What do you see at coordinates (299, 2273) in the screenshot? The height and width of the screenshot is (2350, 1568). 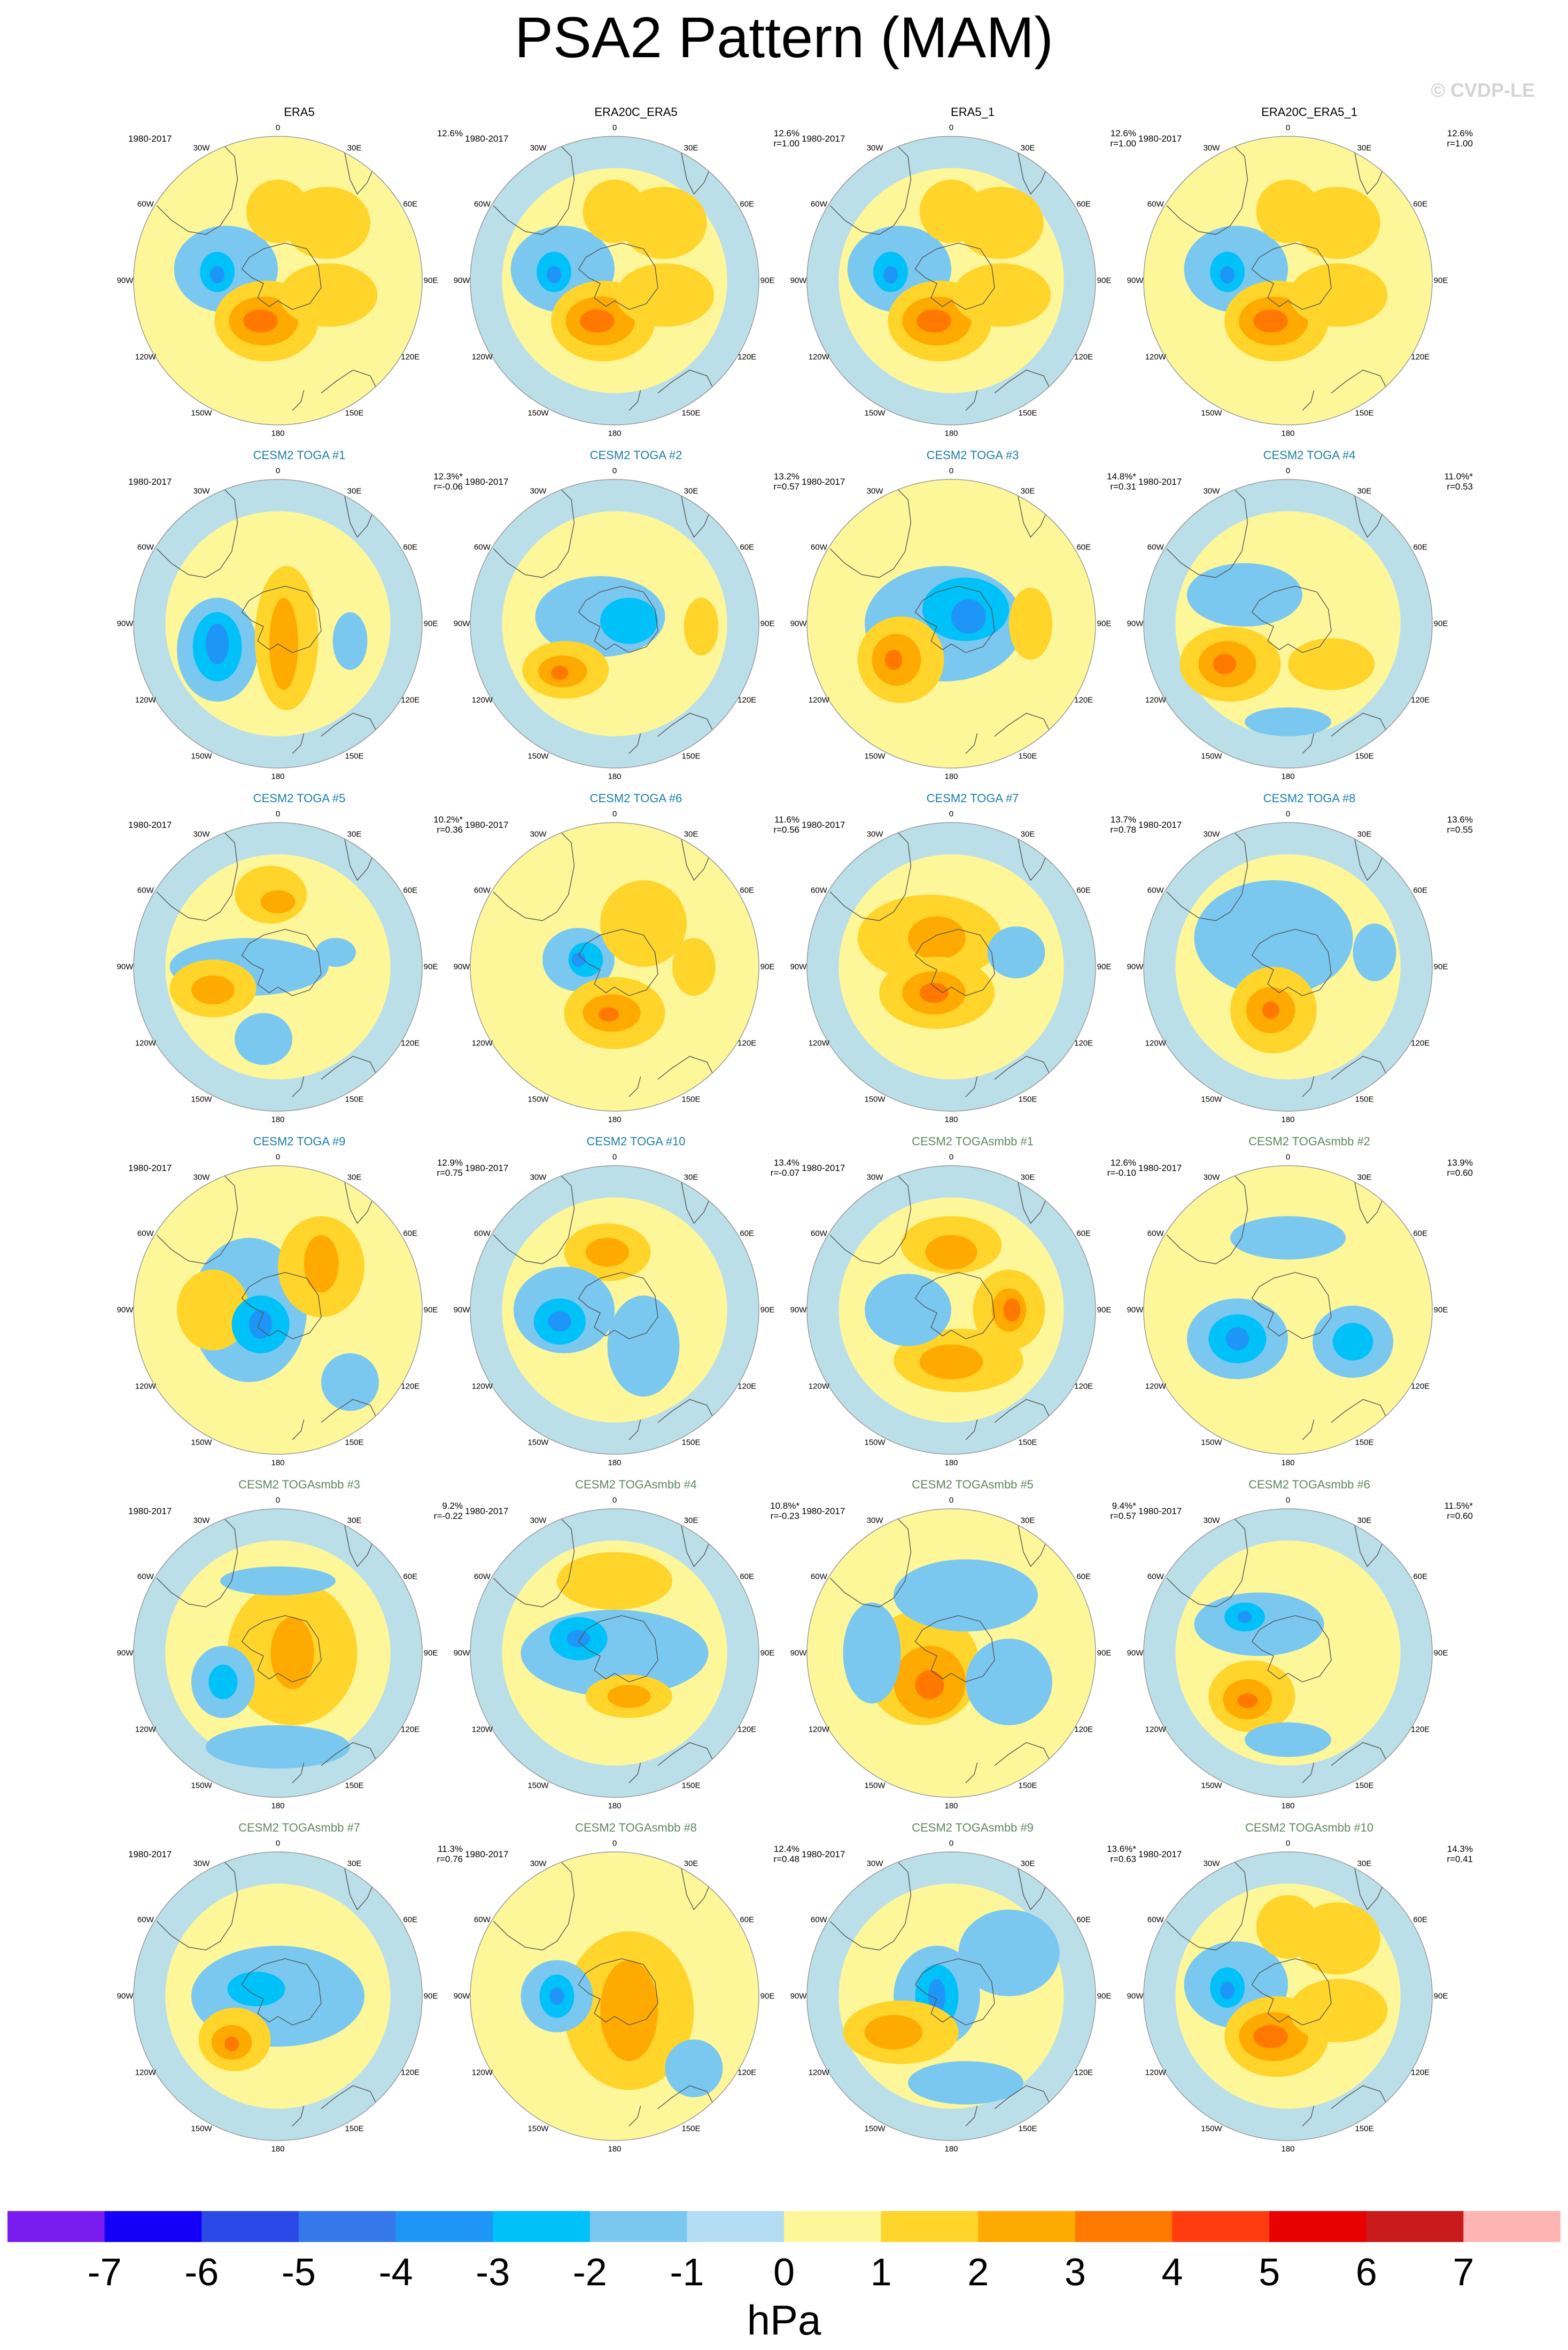 I see `colorbar-tick-label: -5` at bounding box center [299, 2273].